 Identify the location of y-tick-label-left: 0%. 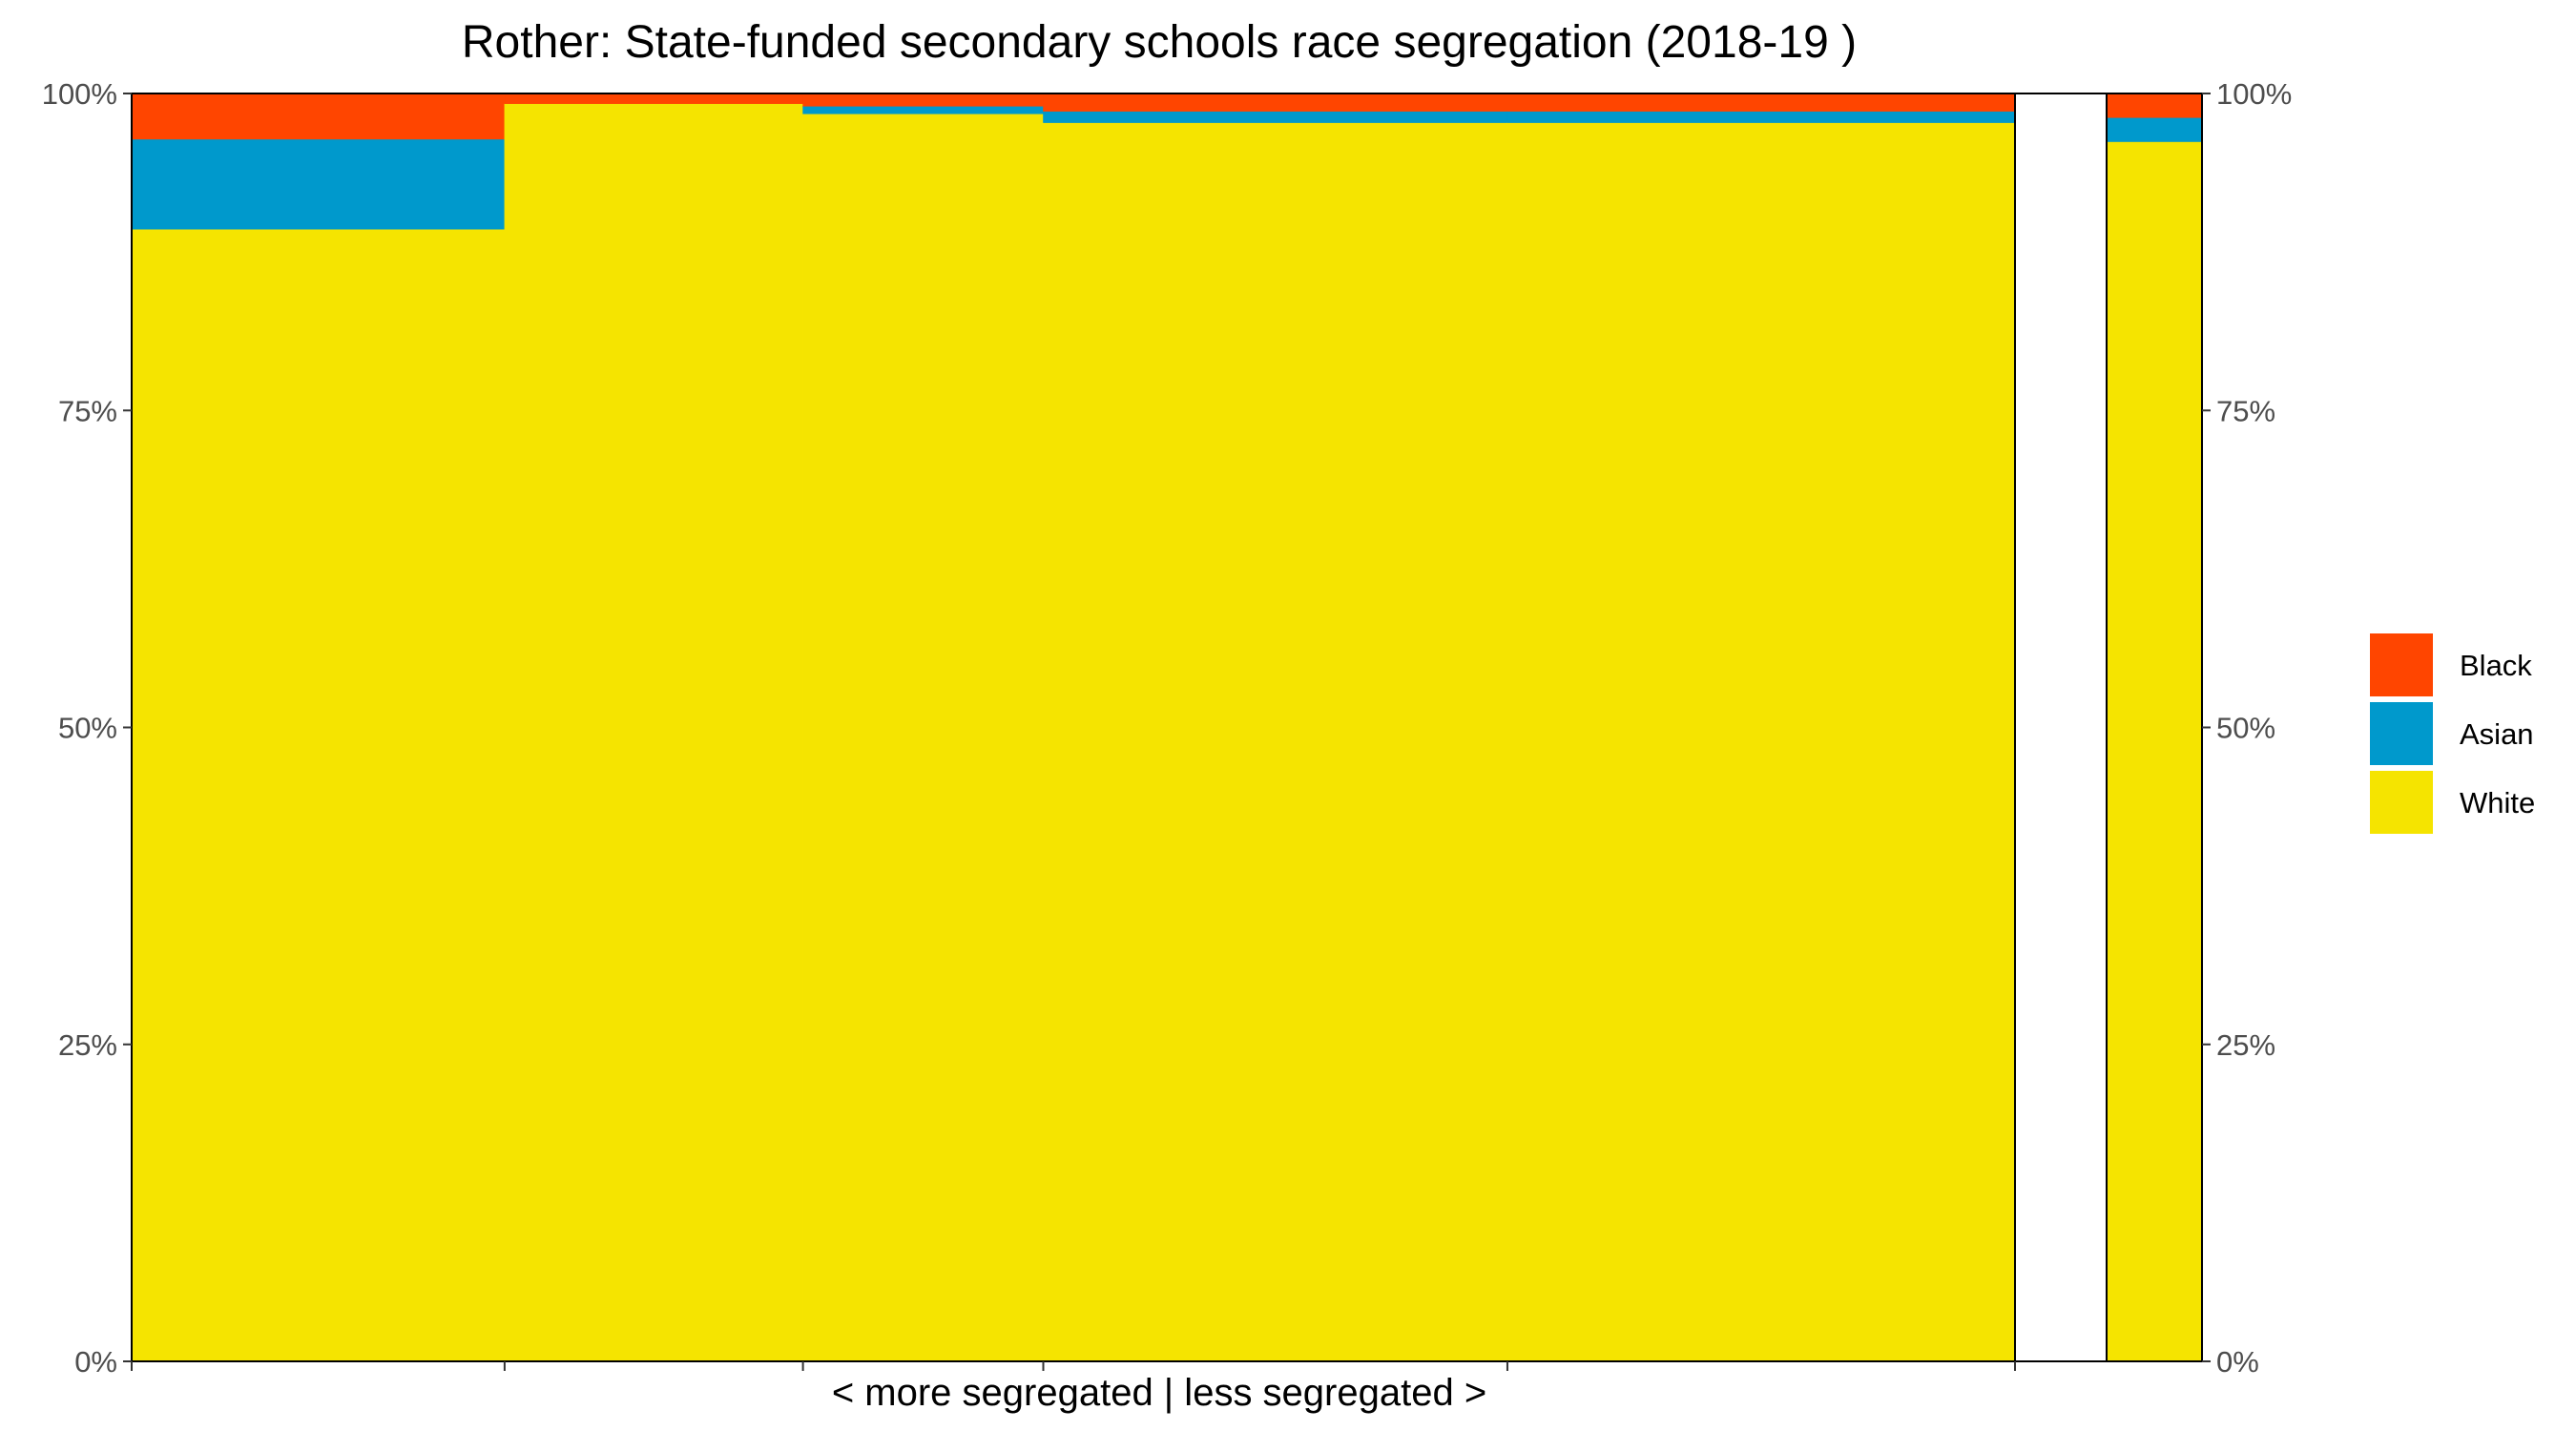
(95, 1362).